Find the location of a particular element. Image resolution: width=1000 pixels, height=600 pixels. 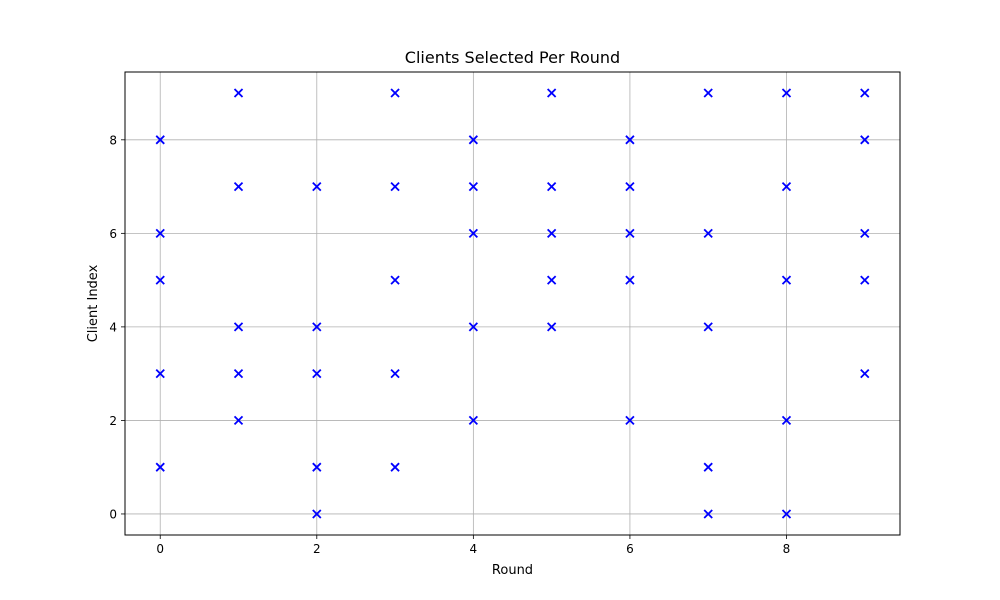

y-tick-label: 8 is located at coordinates (113, 140).